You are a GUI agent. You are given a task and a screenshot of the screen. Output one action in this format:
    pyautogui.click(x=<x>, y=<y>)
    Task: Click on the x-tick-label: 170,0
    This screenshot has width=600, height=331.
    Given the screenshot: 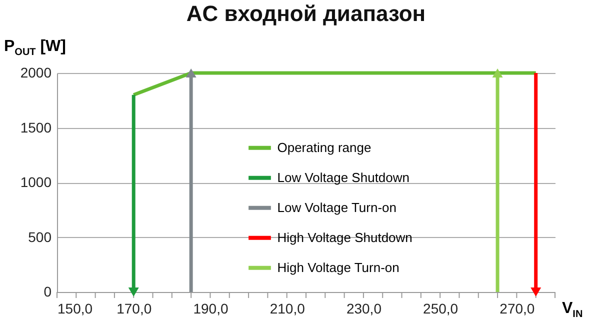 What is the action you would take?
    pyautogui.click(x=134, y=308)
    